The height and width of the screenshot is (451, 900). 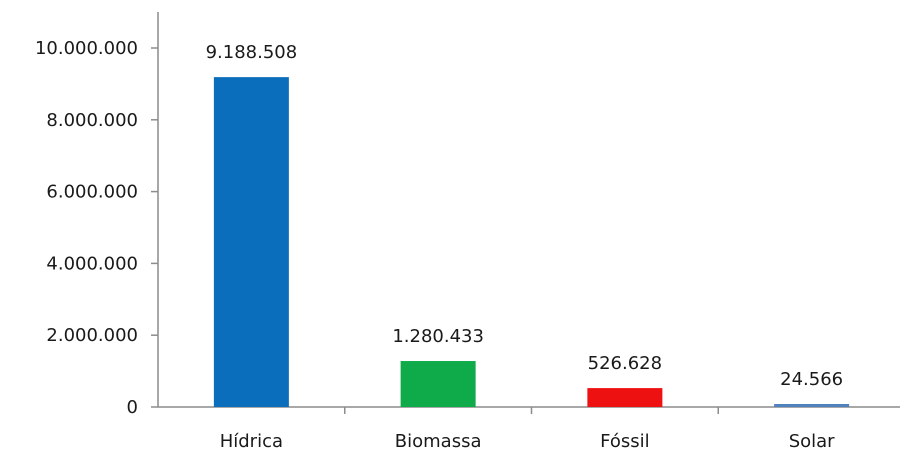 What do you see at coordinates (252, 52) in the screenshot?
I see `data-label: 9.188.508` at bounding box center [252, 52].